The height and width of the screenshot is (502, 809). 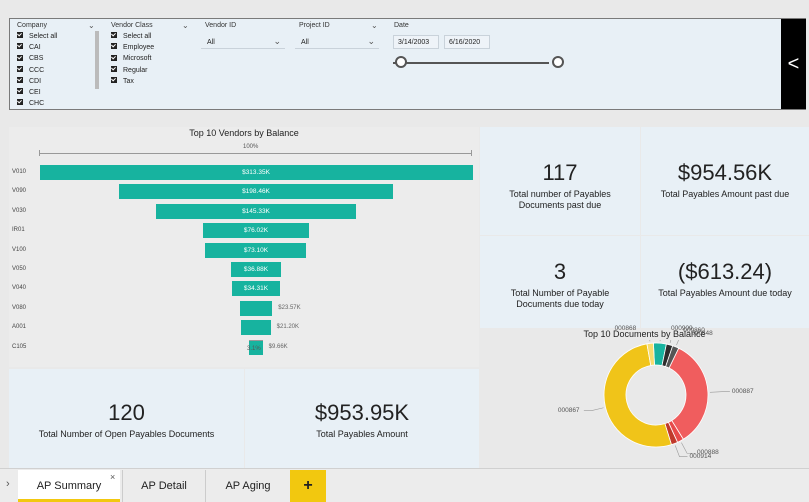 What do you see at coordinates (708, 453) in the screenshot?
I see `donut-slice-label: 000888` at bounding box center [708, 453].